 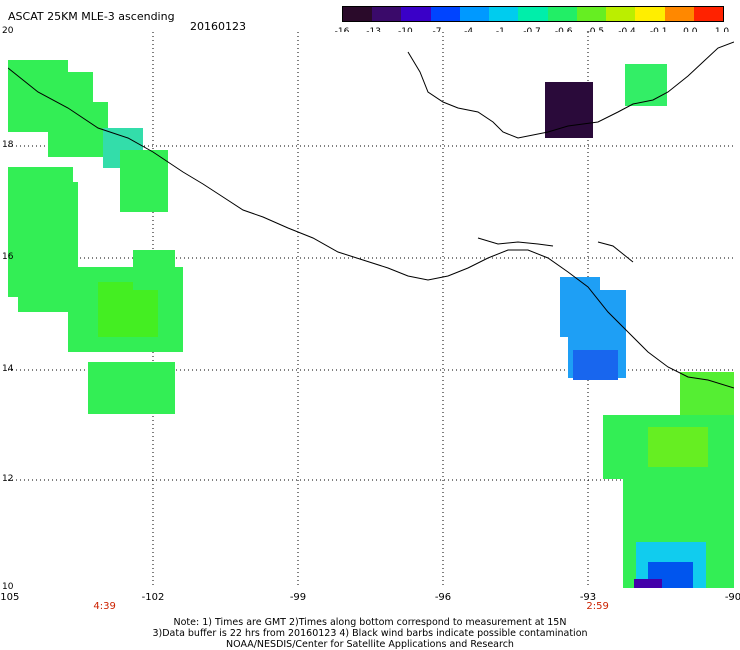 What do you see at coordinates (8, 479) in the screenshot?
I see `latitude-label: 12` at bounding box center [8, 479].